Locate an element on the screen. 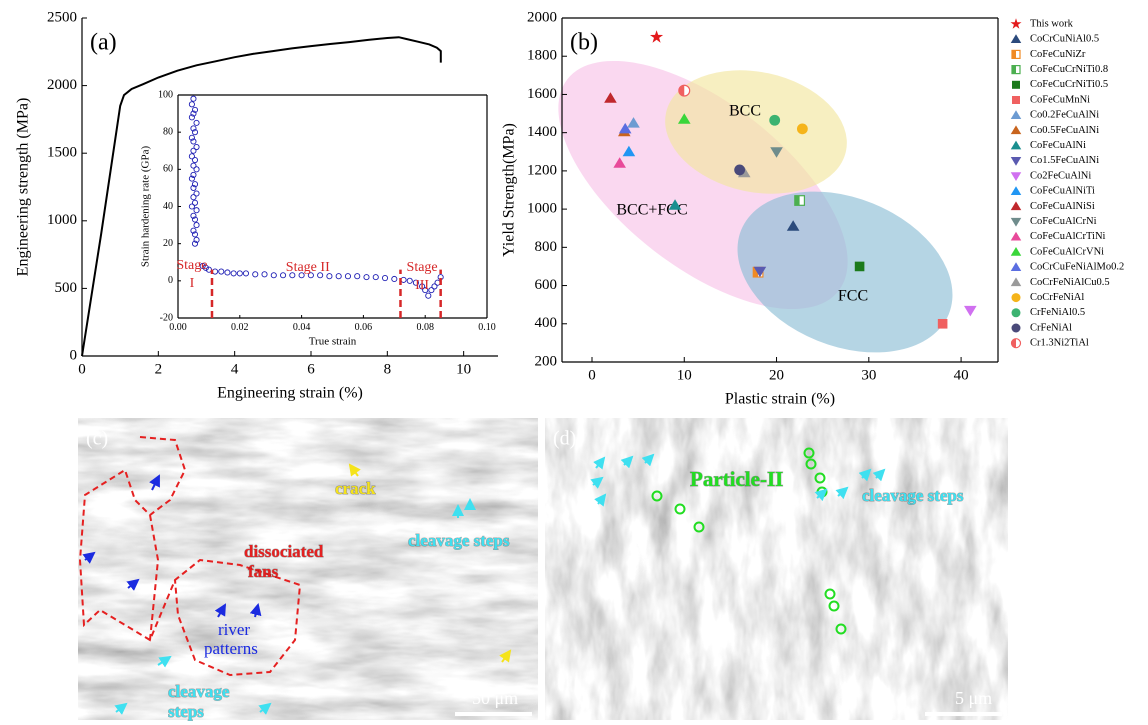 The height and width of the screenshot is (725, 1148). particle-label: Particle-II is located at coordinates (736, 479).